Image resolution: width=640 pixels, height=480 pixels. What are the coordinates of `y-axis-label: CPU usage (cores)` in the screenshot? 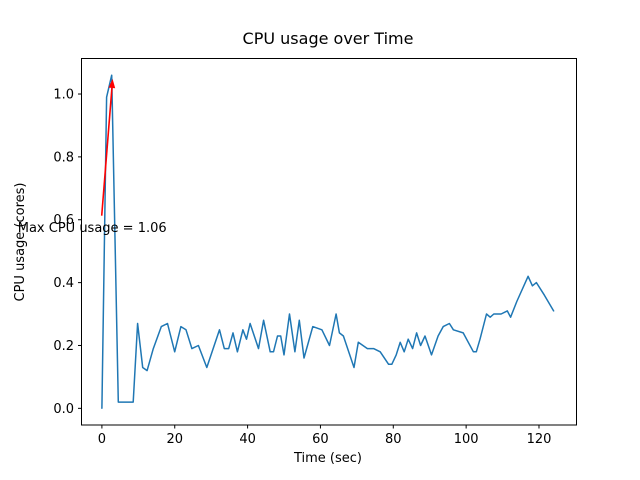 It's located at (20, 242).